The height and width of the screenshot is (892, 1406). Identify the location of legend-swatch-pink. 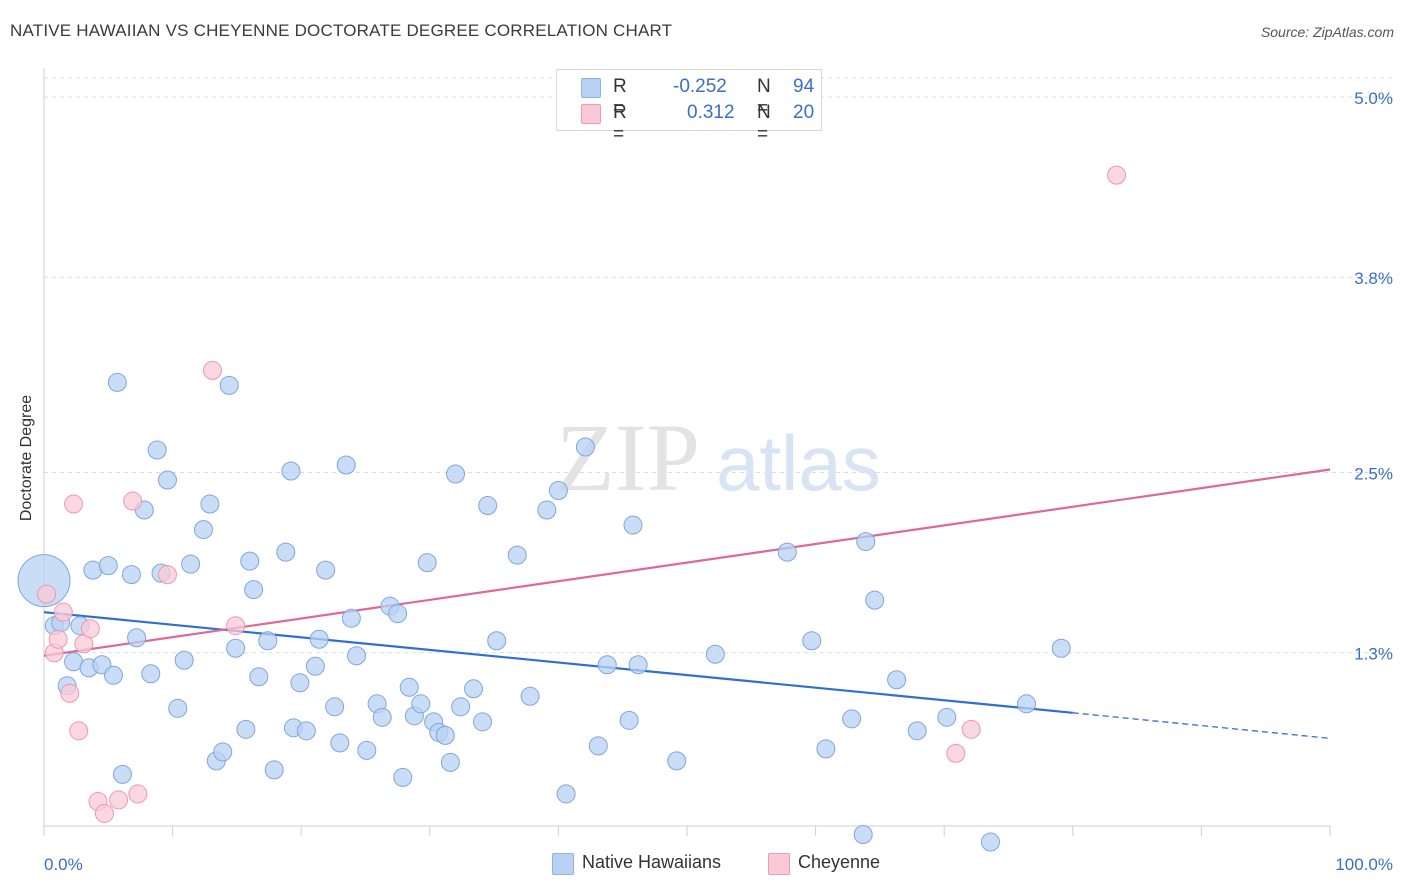
(779, 864).